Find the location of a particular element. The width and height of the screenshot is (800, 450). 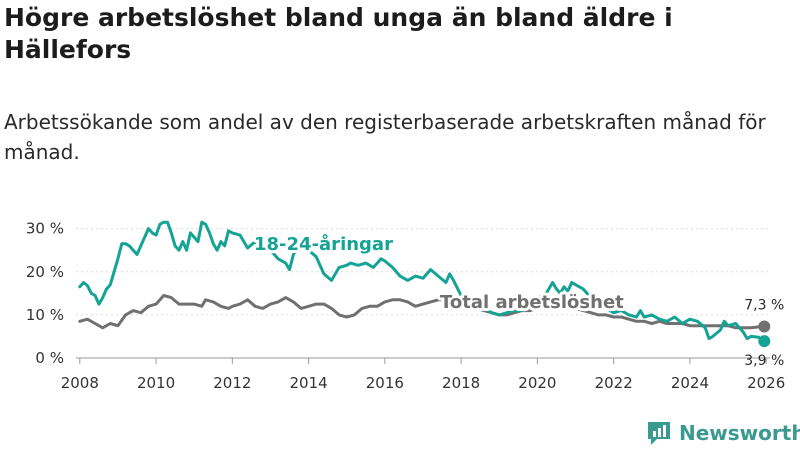

newsworthy-brand: Newsworthy is located at coordinates (722, 433).